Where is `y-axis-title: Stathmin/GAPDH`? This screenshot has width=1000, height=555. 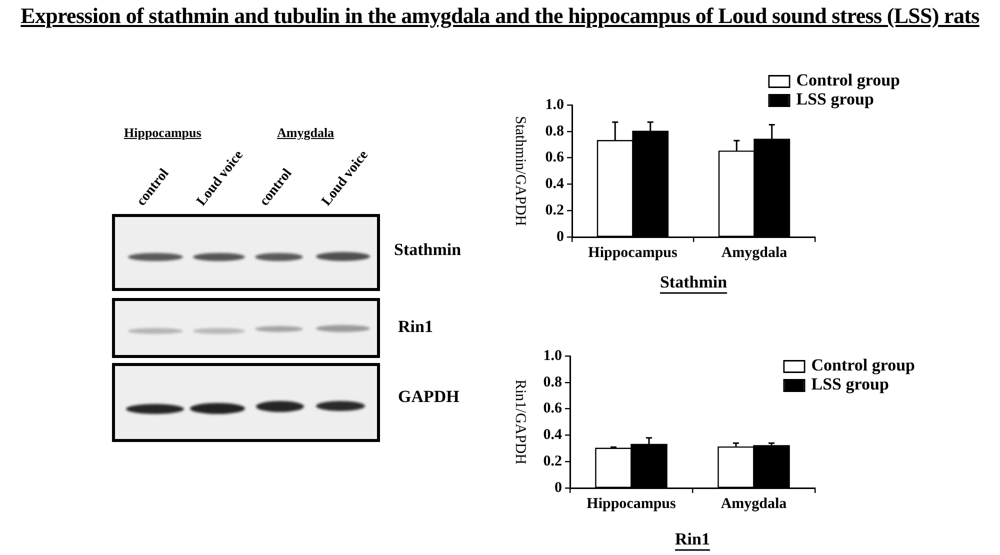
y-axis-title: Stathmin/GAPDH is located at coordinates (520, 171).